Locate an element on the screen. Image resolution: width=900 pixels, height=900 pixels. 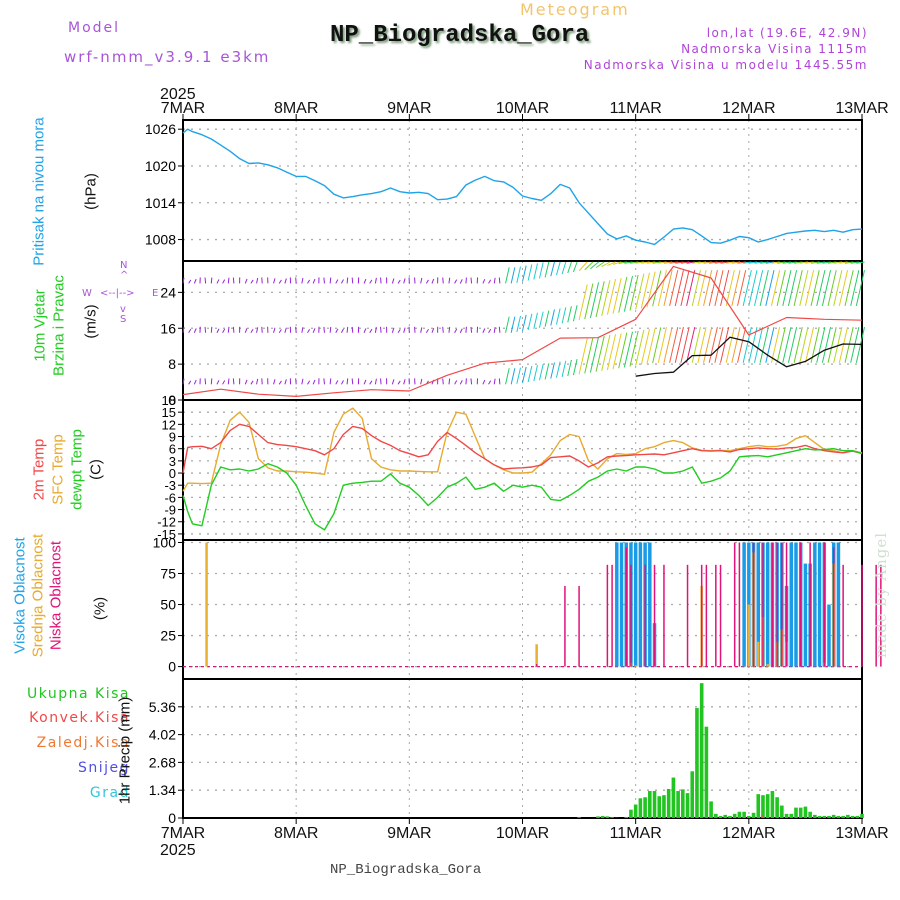
wind-gust-line is located at coordinates (522, 331).